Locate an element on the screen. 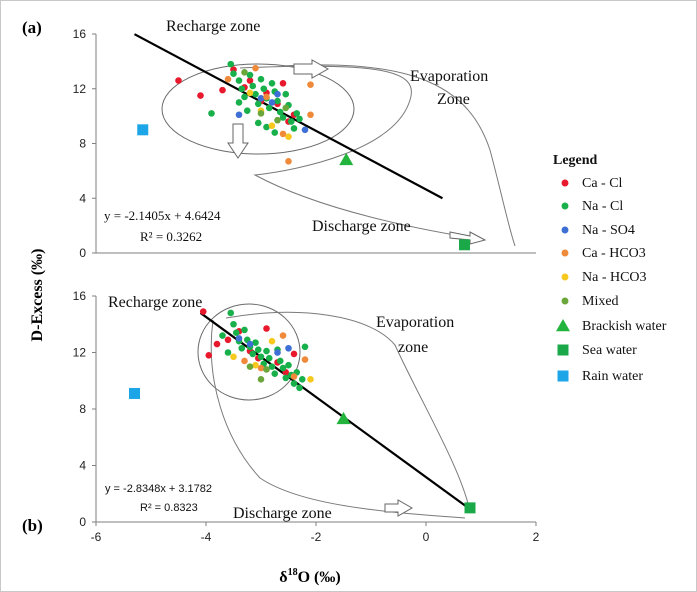  panel-b-x-tick-label: 0 is located at coordinates (426, 537).